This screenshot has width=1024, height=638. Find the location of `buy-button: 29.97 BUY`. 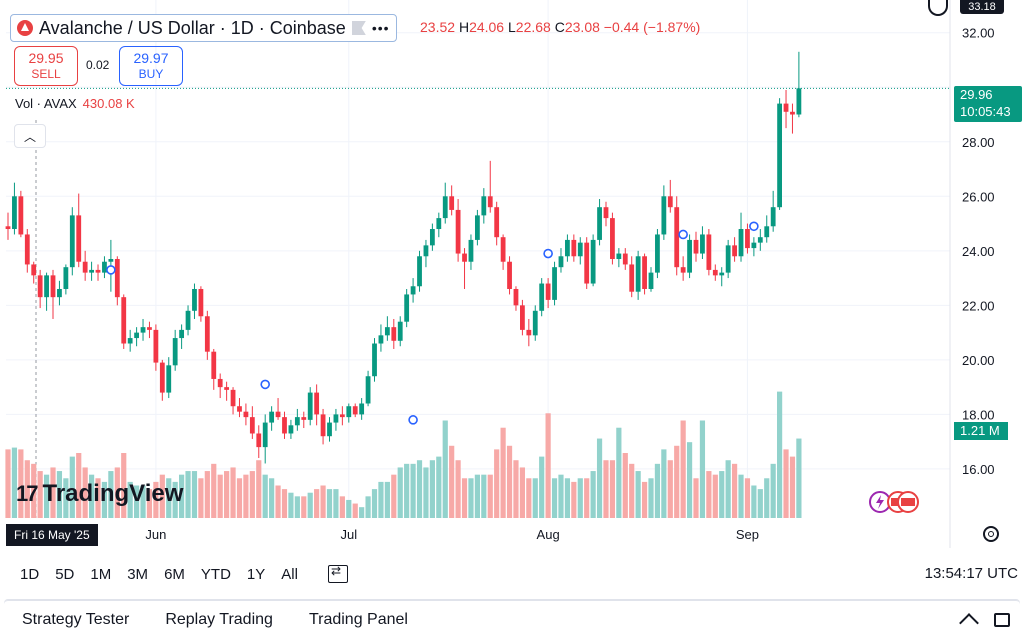

buy-button: 29.97 BUY is located at coordinates (151, 66).